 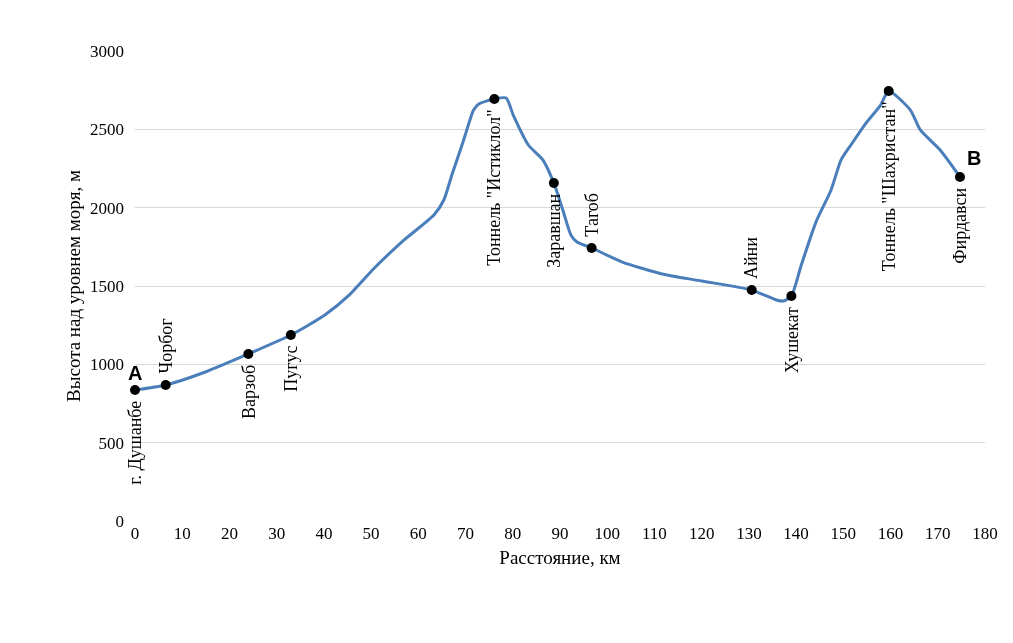 What do you see at coordinates (560, 533) in the screenshot?
I see `x-tick-label: 90` at bounding box center [560, 533].